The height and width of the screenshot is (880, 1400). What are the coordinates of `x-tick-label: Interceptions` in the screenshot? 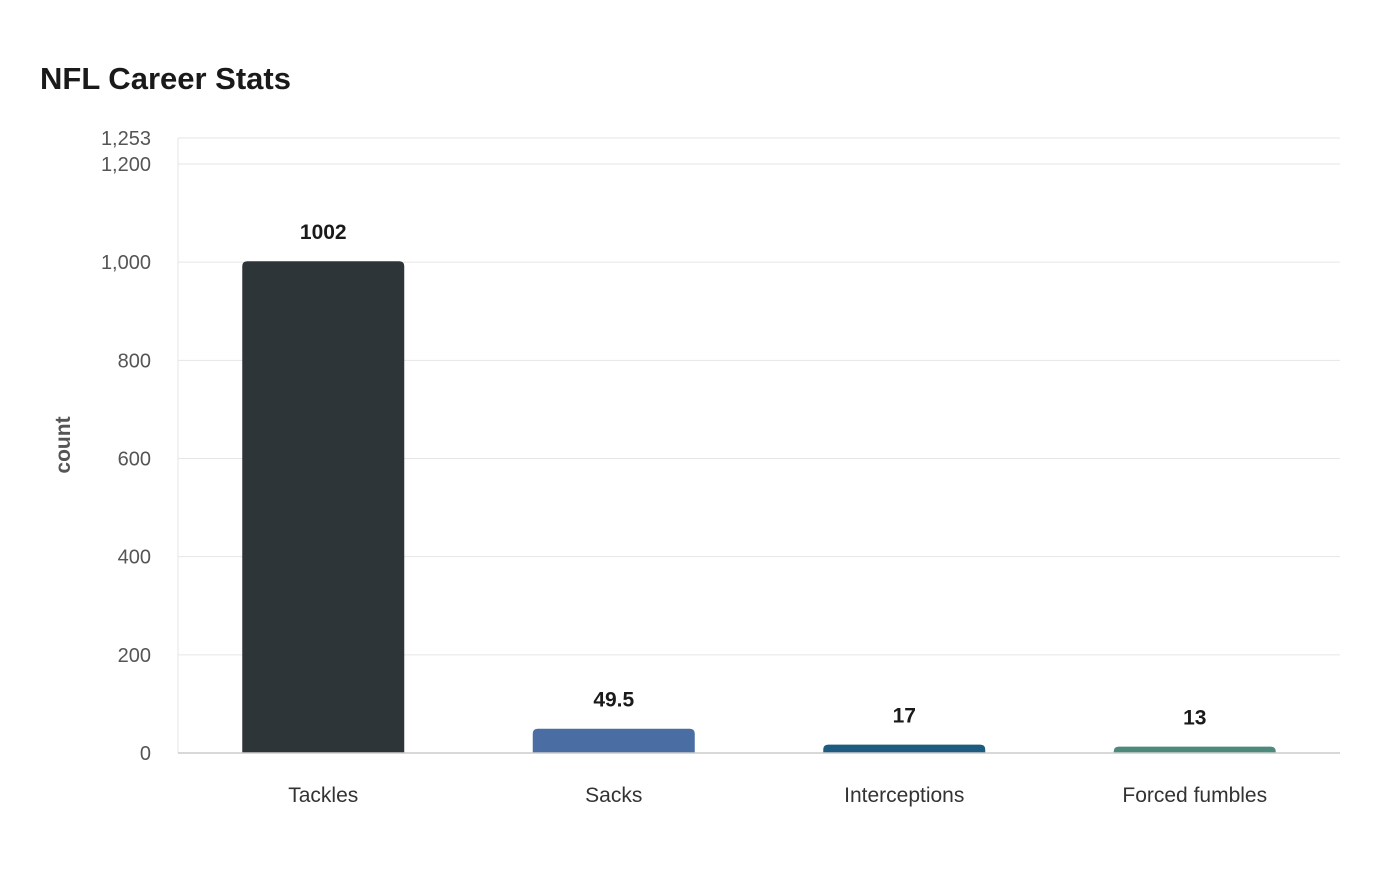 It's located at (904, 795).